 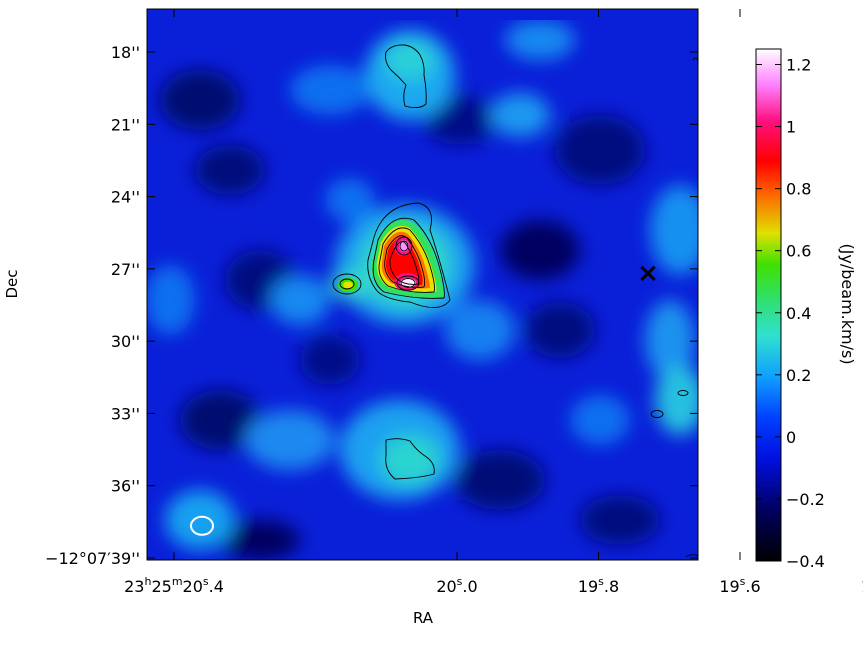 I want to click on colorbar-title: (Jy/beam.km/s), so click(x=847, y=303).